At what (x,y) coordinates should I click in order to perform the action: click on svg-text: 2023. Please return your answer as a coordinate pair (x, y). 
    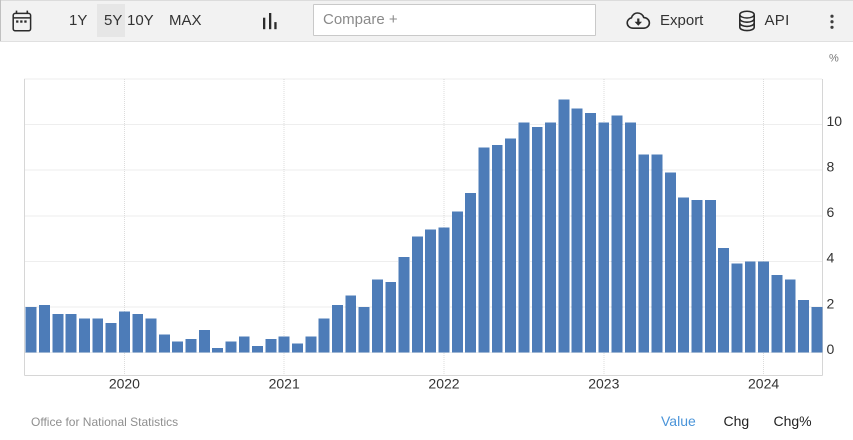
    Looking at the image, I should click on (603, 384).